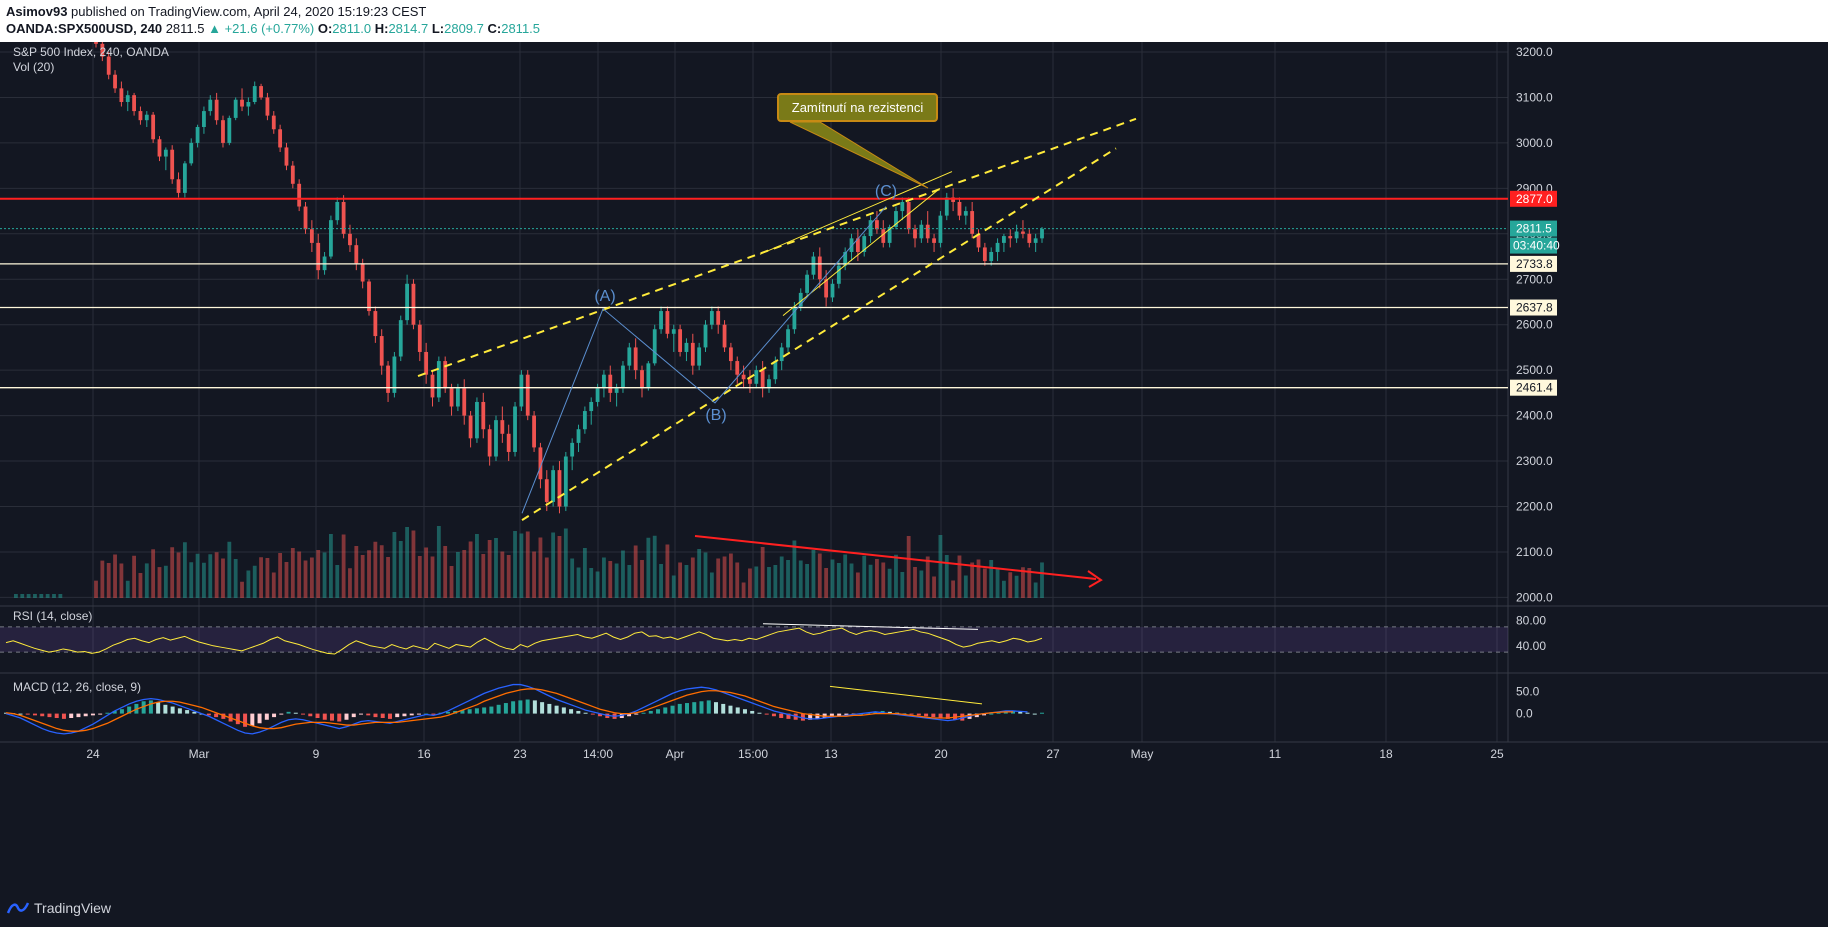  I want to click on macd-label: MACD (12, 26, close, 9), so click(77, 687).